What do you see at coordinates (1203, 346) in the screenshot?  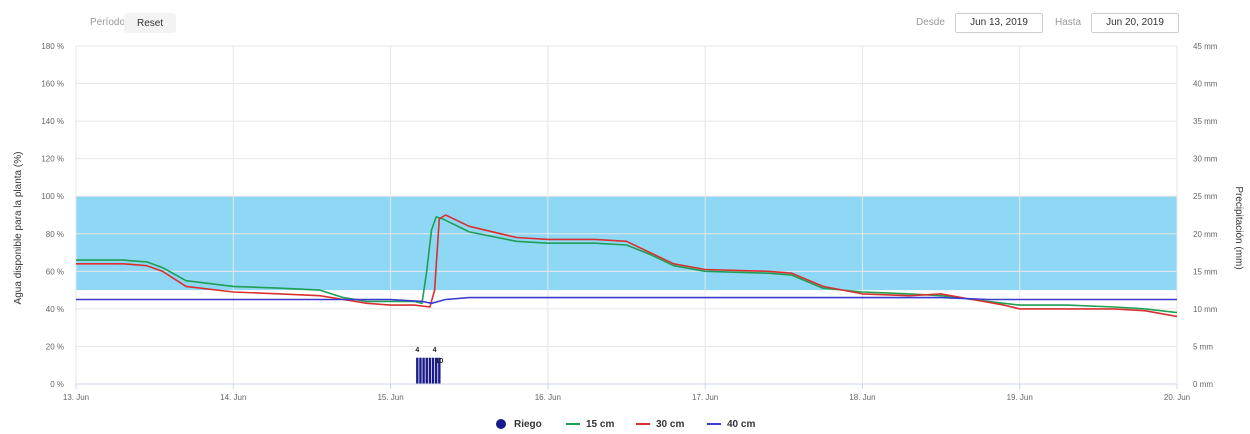 I see `y2-tick-label: 5 mm` at bounding box center [1203, 346].